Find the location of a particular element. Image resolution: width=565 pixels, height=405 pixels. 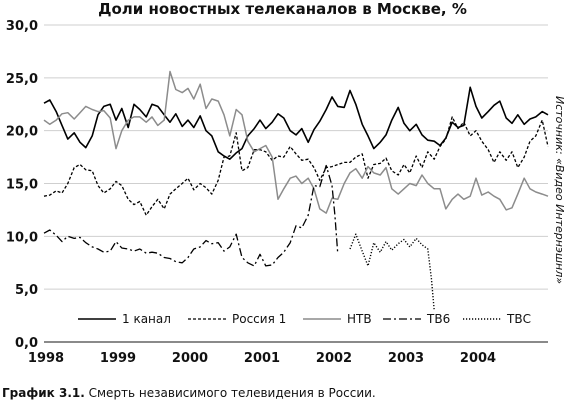

y-tick-label: 5,0 is located at coordinates (26, 290).